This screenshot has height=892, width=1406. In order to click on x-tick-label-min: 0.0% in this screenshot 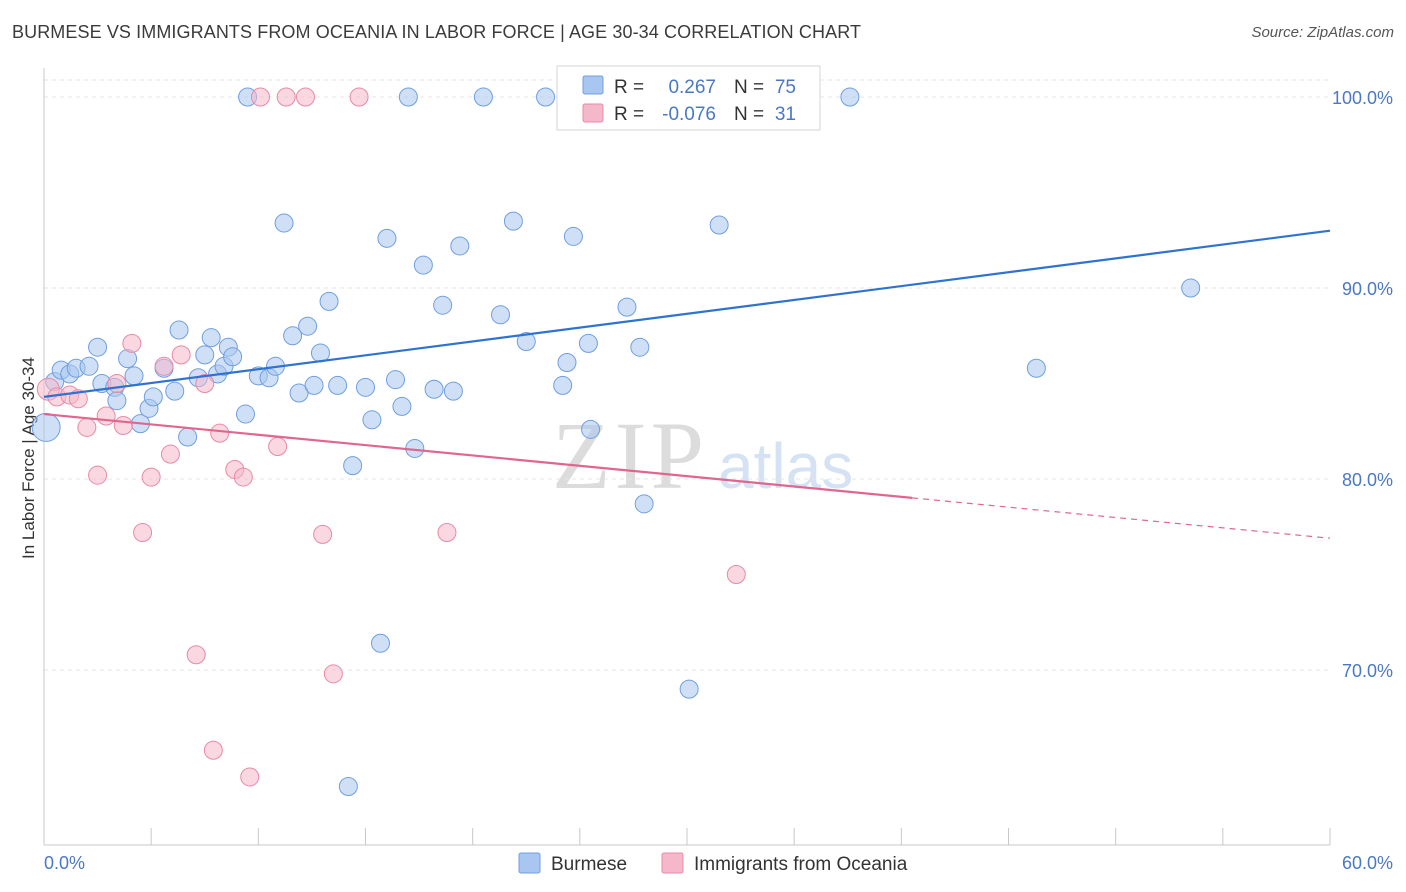, I will do `click(64, 863)`.